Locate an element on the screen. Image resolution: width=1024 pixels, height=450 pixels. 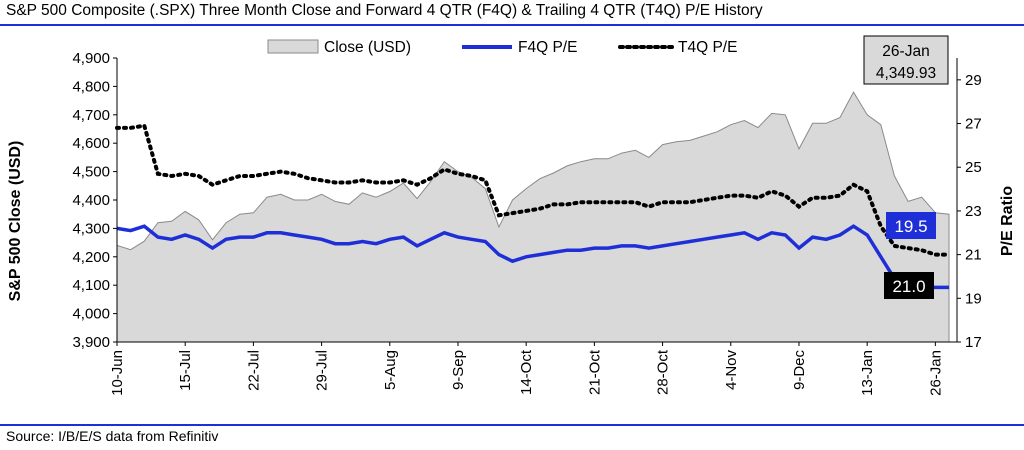
y-left-tick-label: 4,100 is located at coordinates (91, 285).